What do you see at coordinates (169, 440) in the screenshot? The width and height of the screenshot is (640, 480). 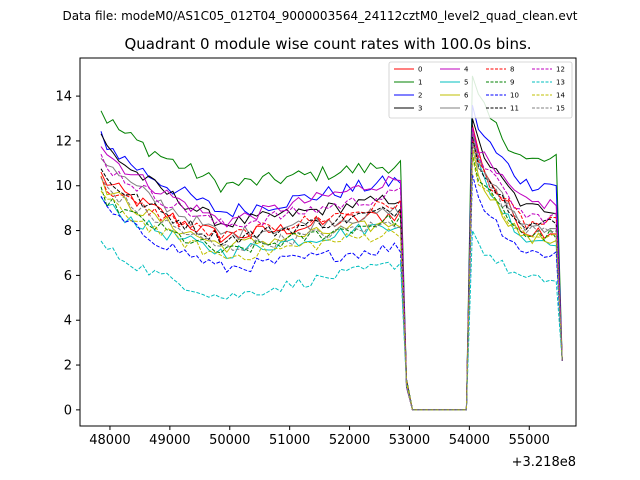 I see `x-tick-label: 49000` at bounding box center [169, 440].